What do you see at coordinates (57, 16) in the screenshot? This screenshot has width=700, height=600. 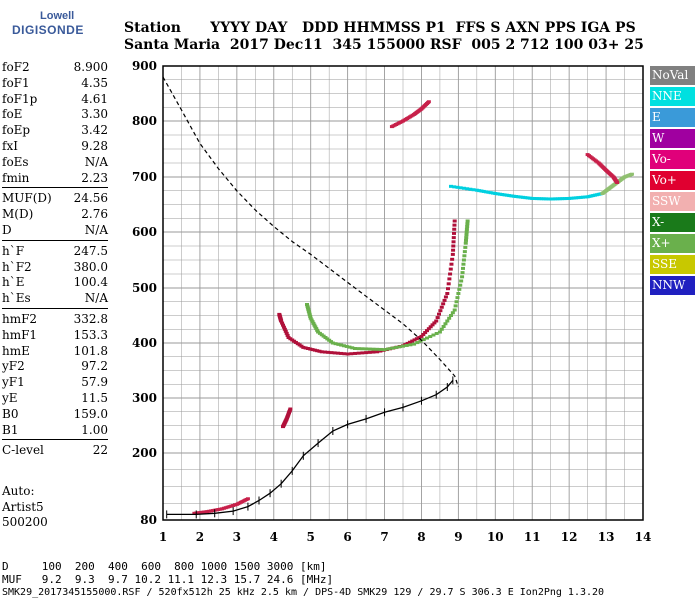 I see `logo-text-lowell: Lowell` at bounding box center [57, 16].